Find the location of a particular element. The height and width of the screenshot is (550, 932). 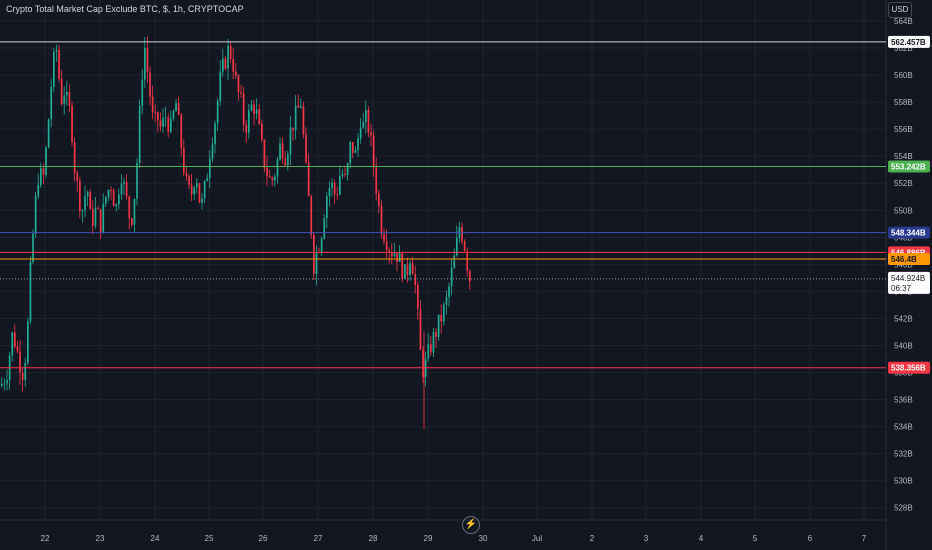

price-tick-label: 534B is located at coordinates (903, 427).